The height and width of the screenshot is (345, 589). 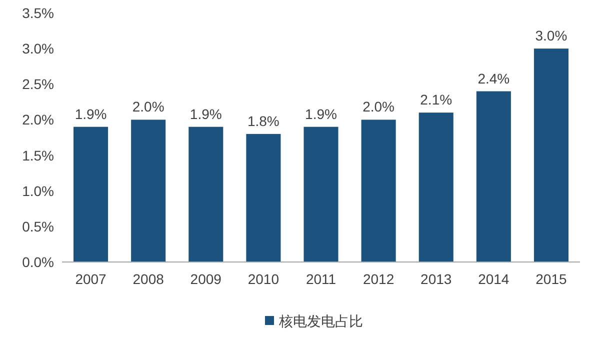 I want to click on x-tick-label: 2012, so click(x=378, y=279).